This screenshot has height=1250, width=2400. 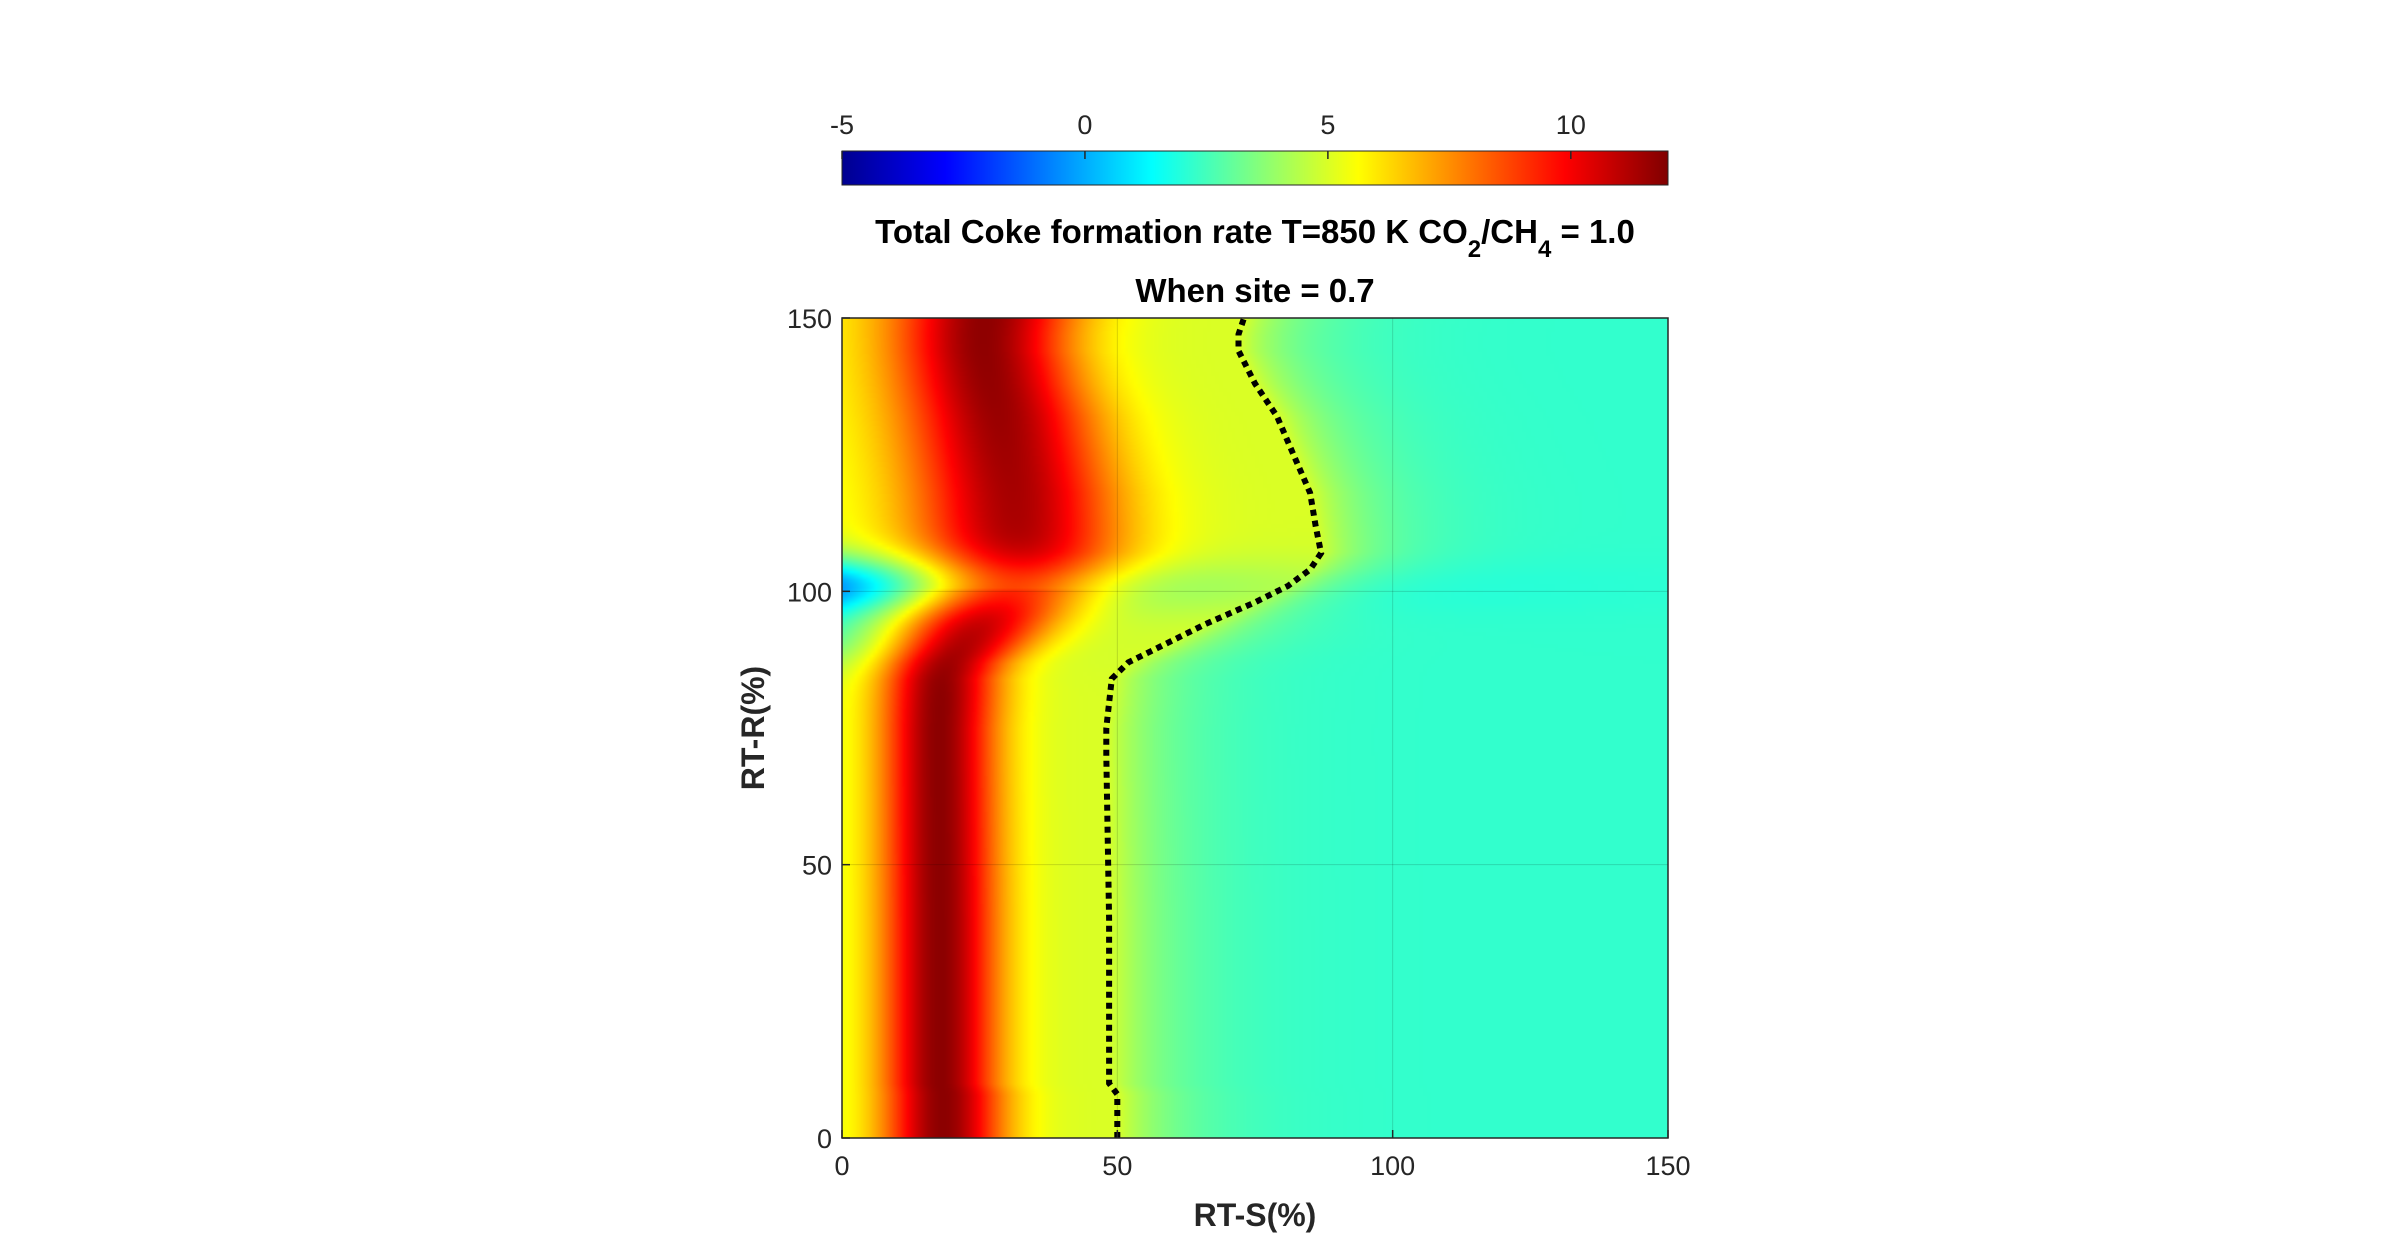 I want to click on title-part: 2, so click(x=1474, y=249).